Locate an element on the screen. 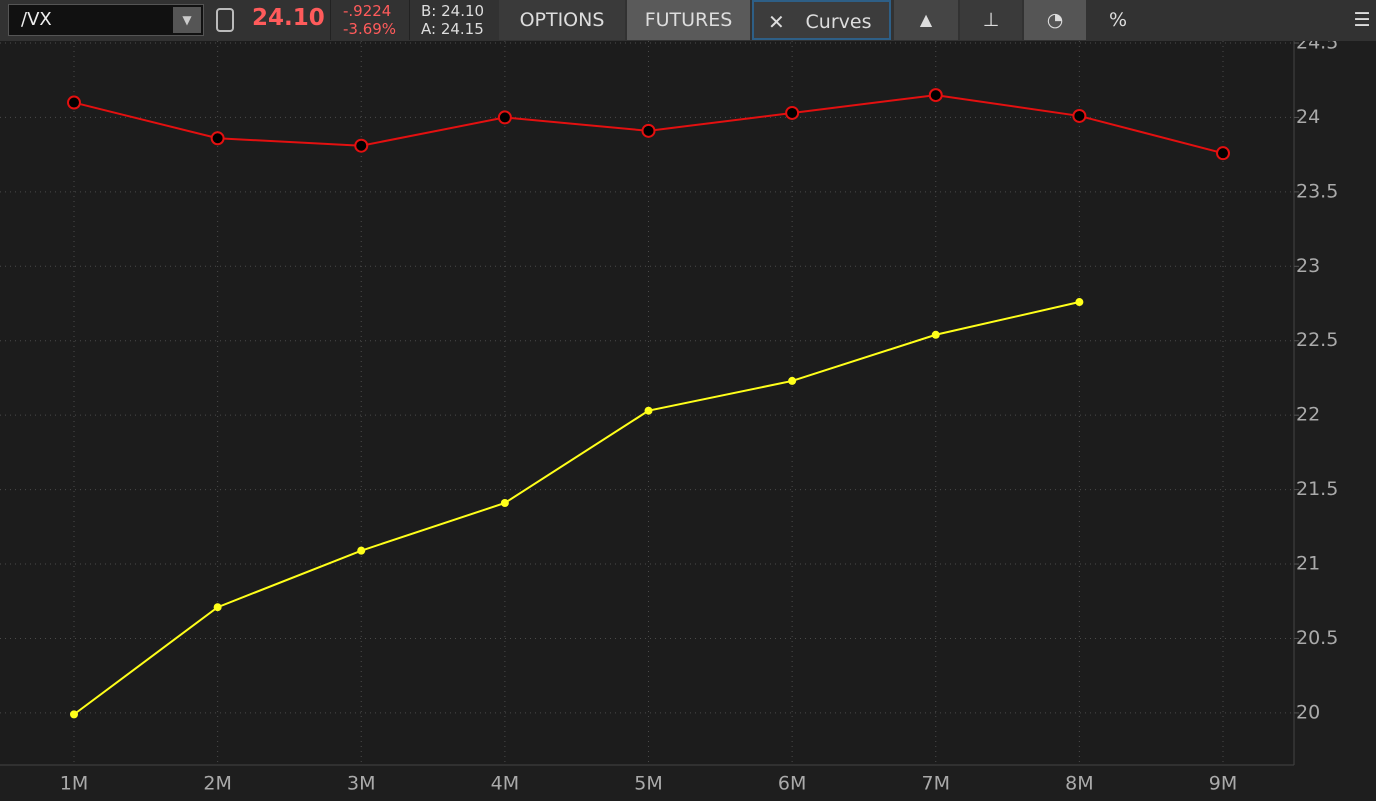 The height and width of the screenshot is (801, 1376). x-tick-label: 4M is located at coordinates (505, 784).